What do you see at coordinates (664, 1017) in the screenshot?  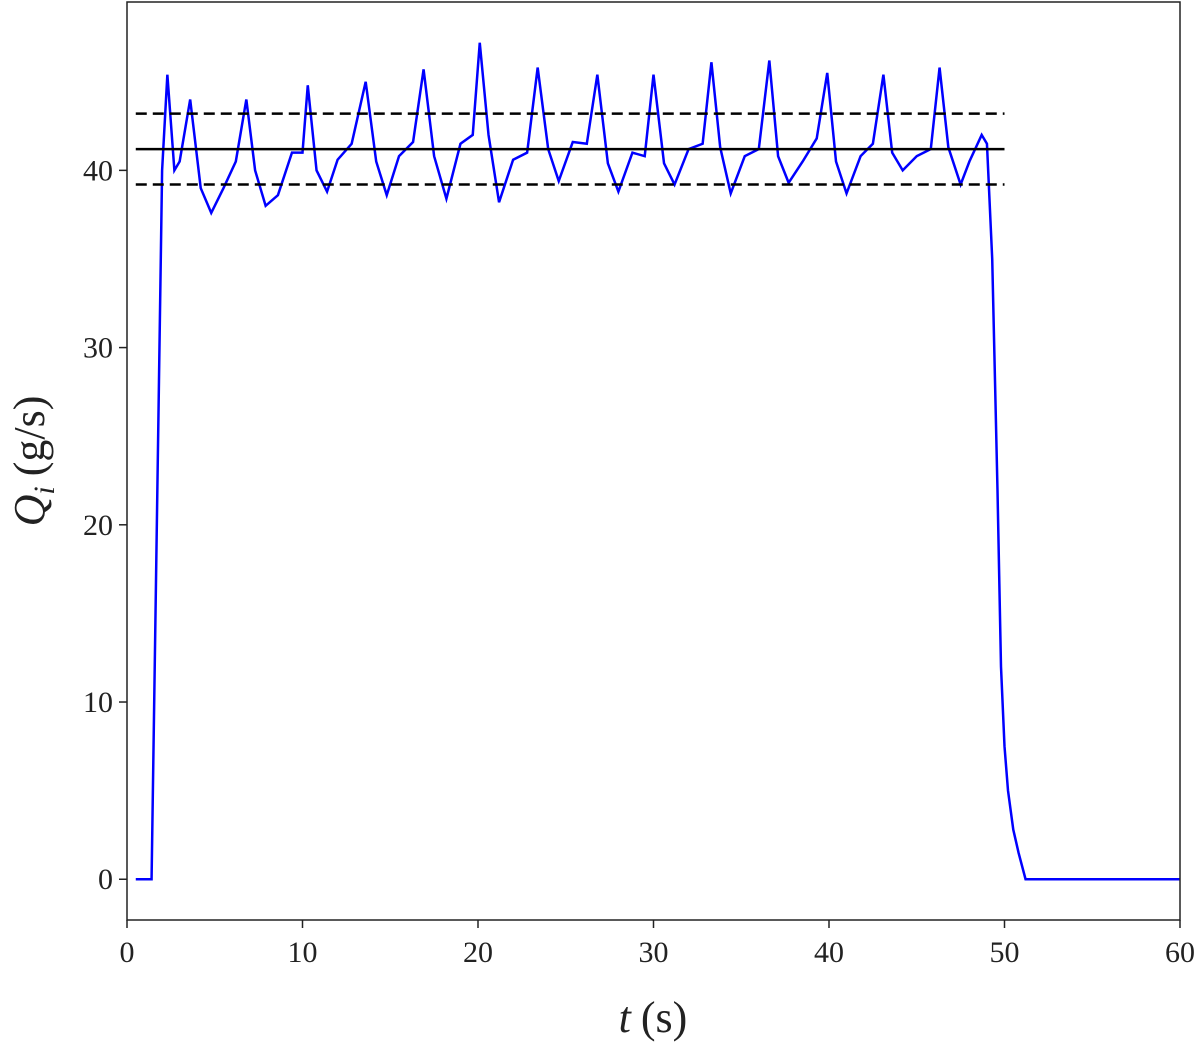 I see `x-label-unit: (s)` at bounding box center [664, 1017].